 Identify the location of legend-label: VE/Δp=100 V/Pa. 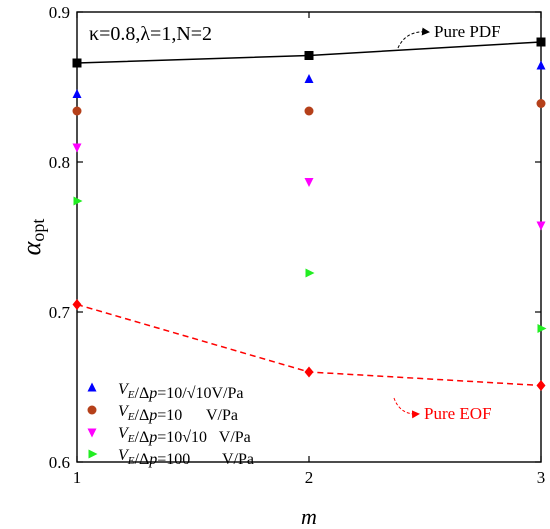
(186, 457).